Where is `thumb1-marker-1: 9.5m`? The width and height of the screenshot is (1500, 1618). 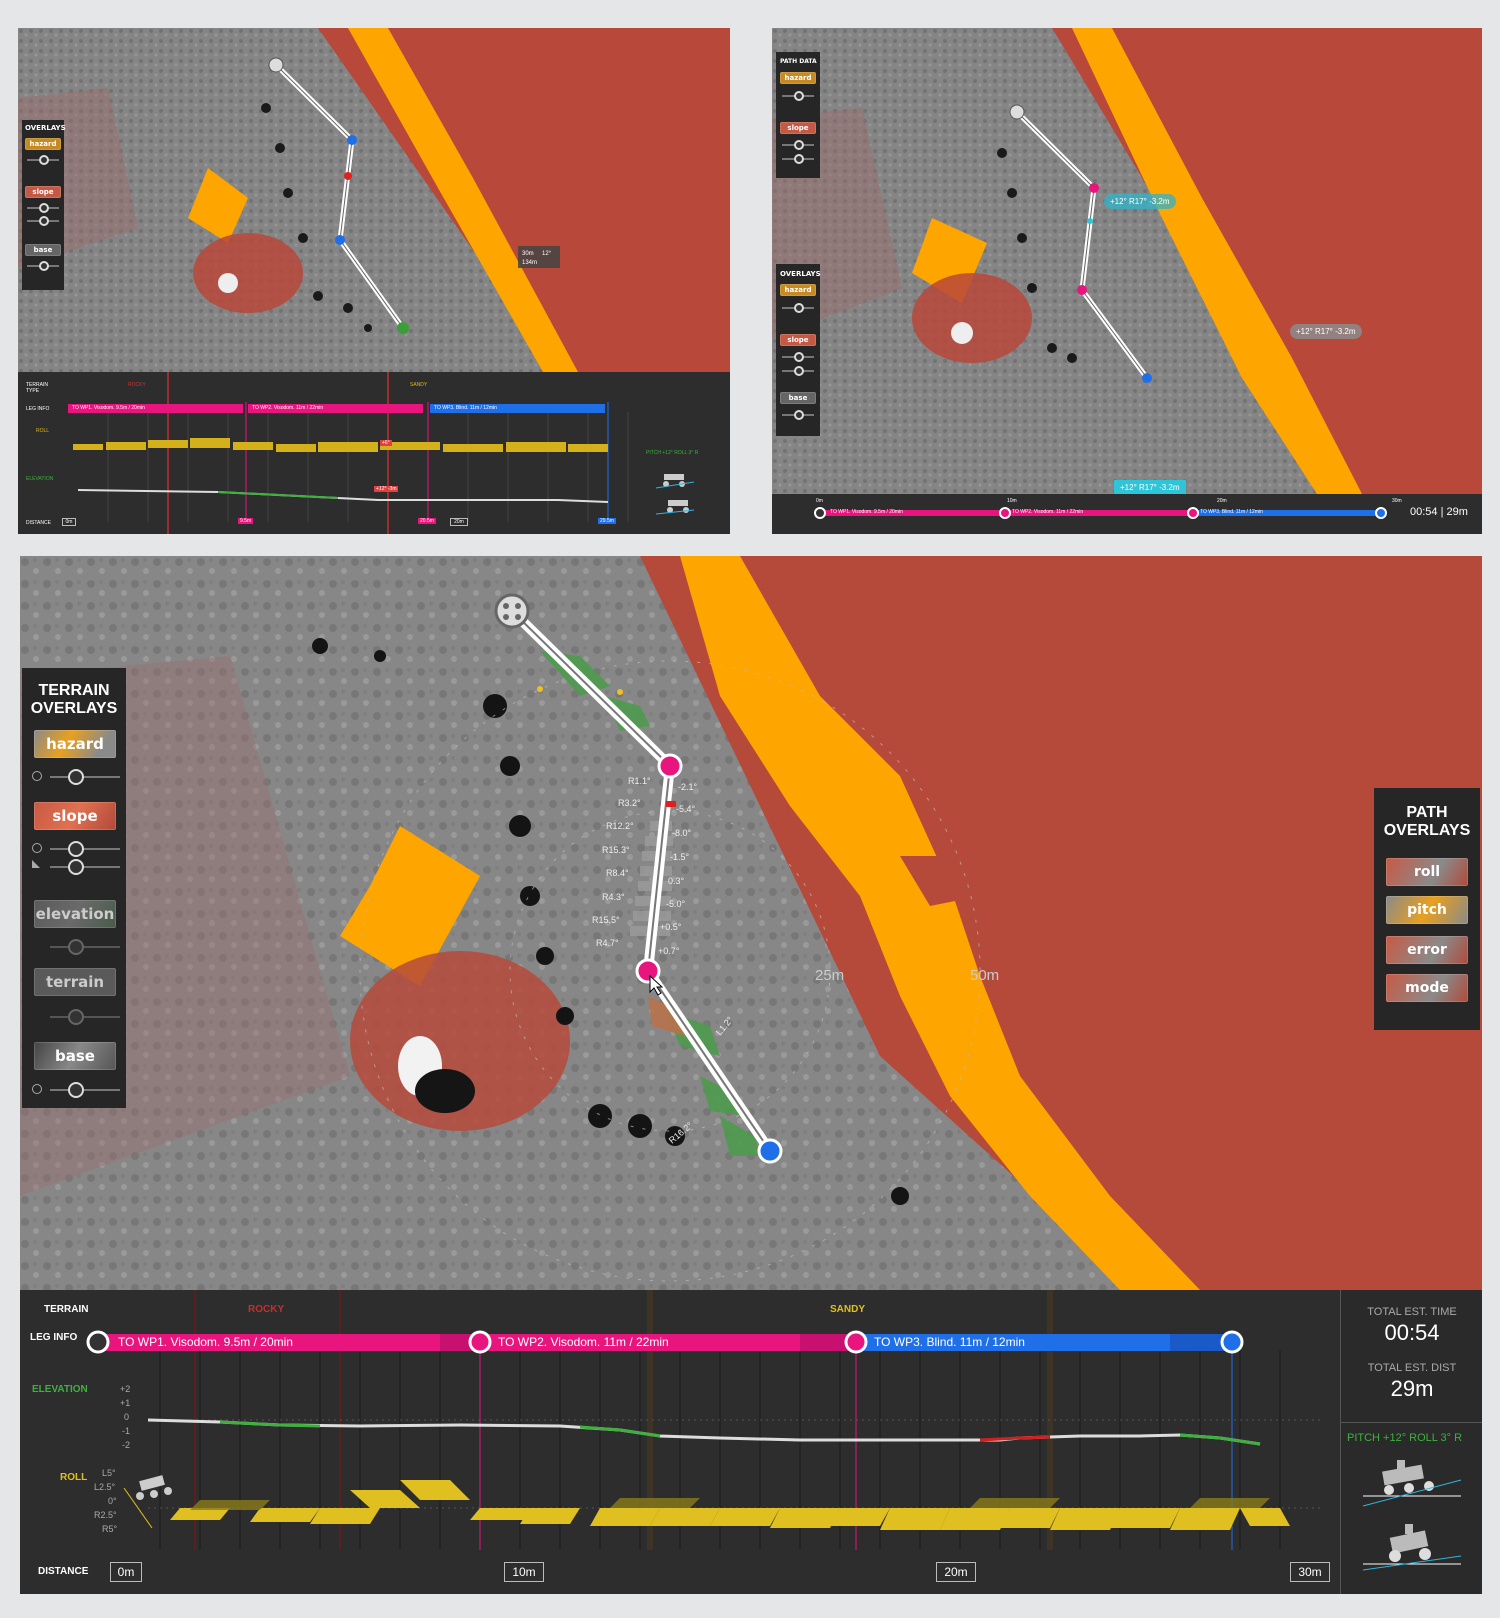 thumb1-marker-1: 9.5m is located at coordinates (246, 521).